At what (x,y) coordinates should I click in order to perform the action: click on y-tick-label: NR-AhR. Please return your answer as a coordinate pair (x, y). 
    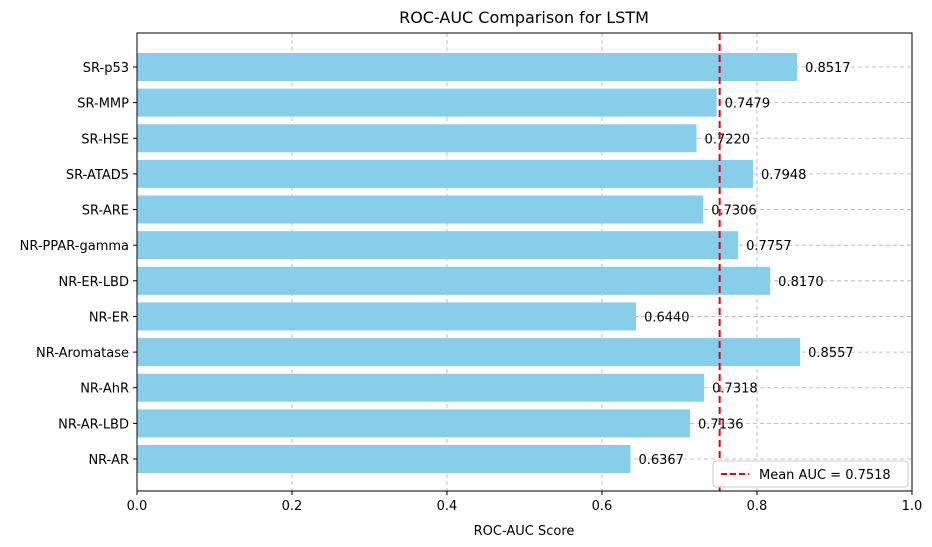
    Looking at the image, I should click on (104, 389).